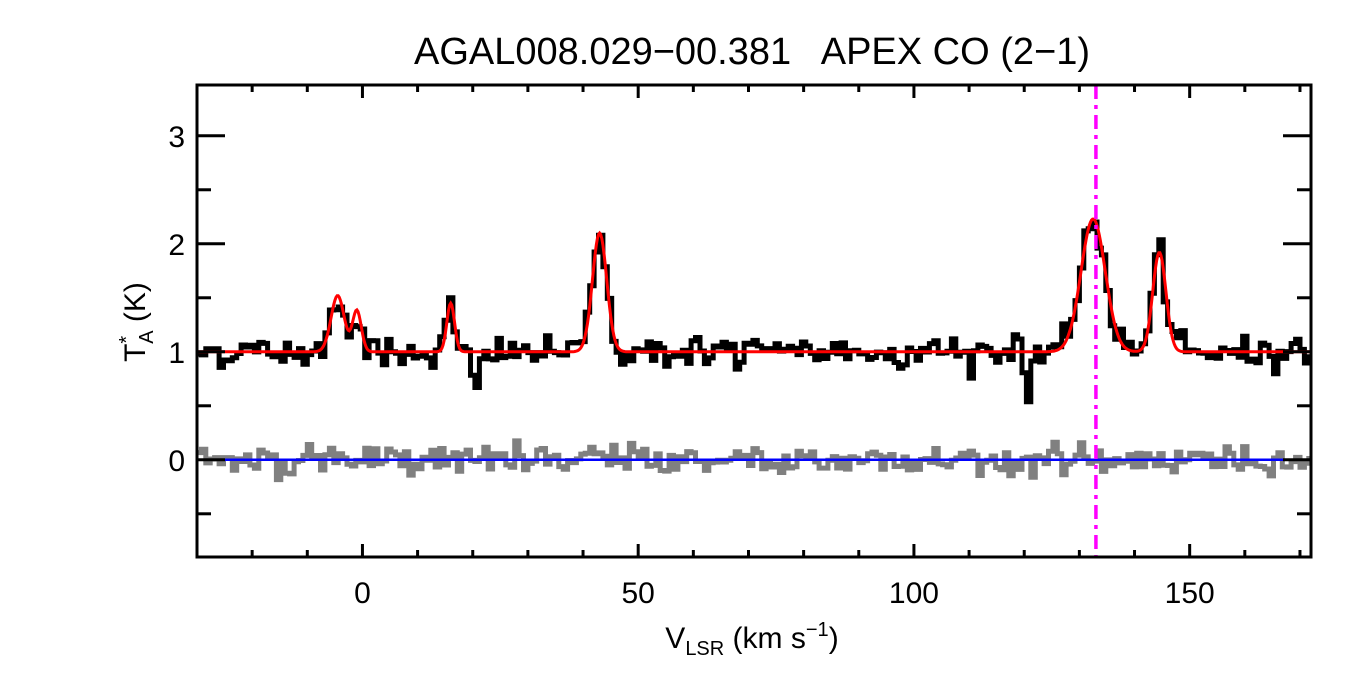 The height and width of the screenshot is (675, 1350). What do you see at coordinates (752, 52) in the screenshot?
I see `chart-title: AGAL008.029−00.381 APEX CO (2−1)` at bounding box center [752, 52].